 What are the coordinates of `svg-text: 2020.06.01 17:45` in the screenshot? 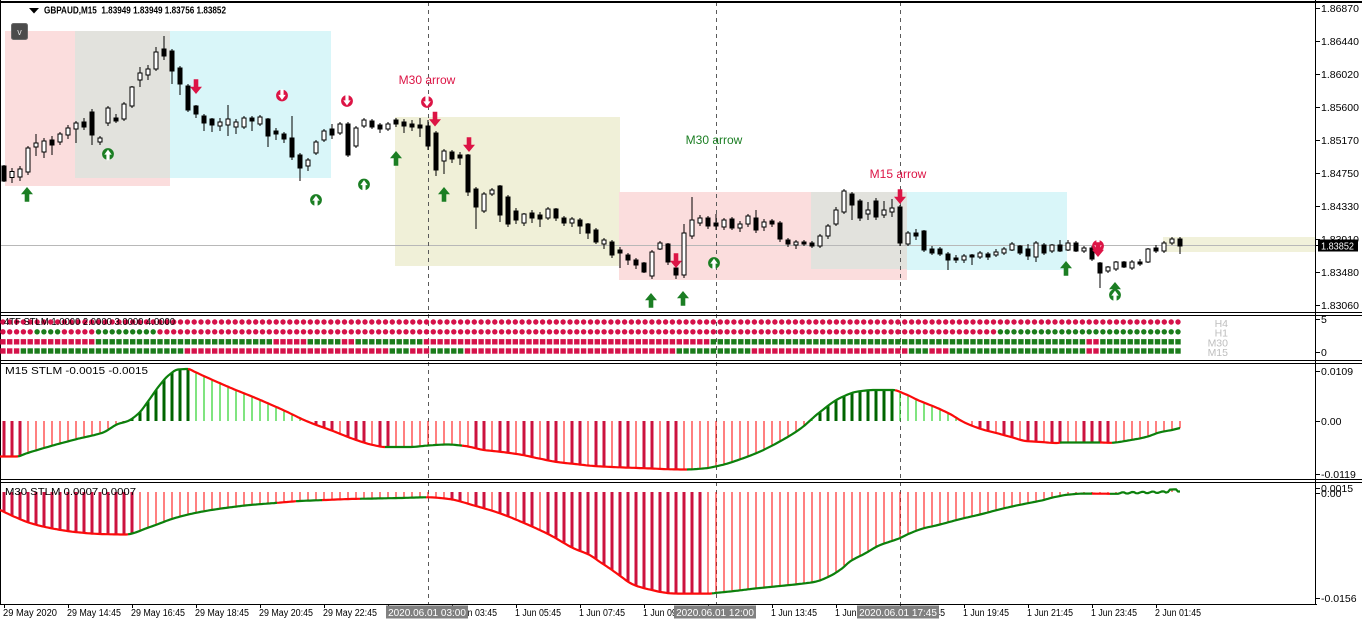 It's located at (898, 613).